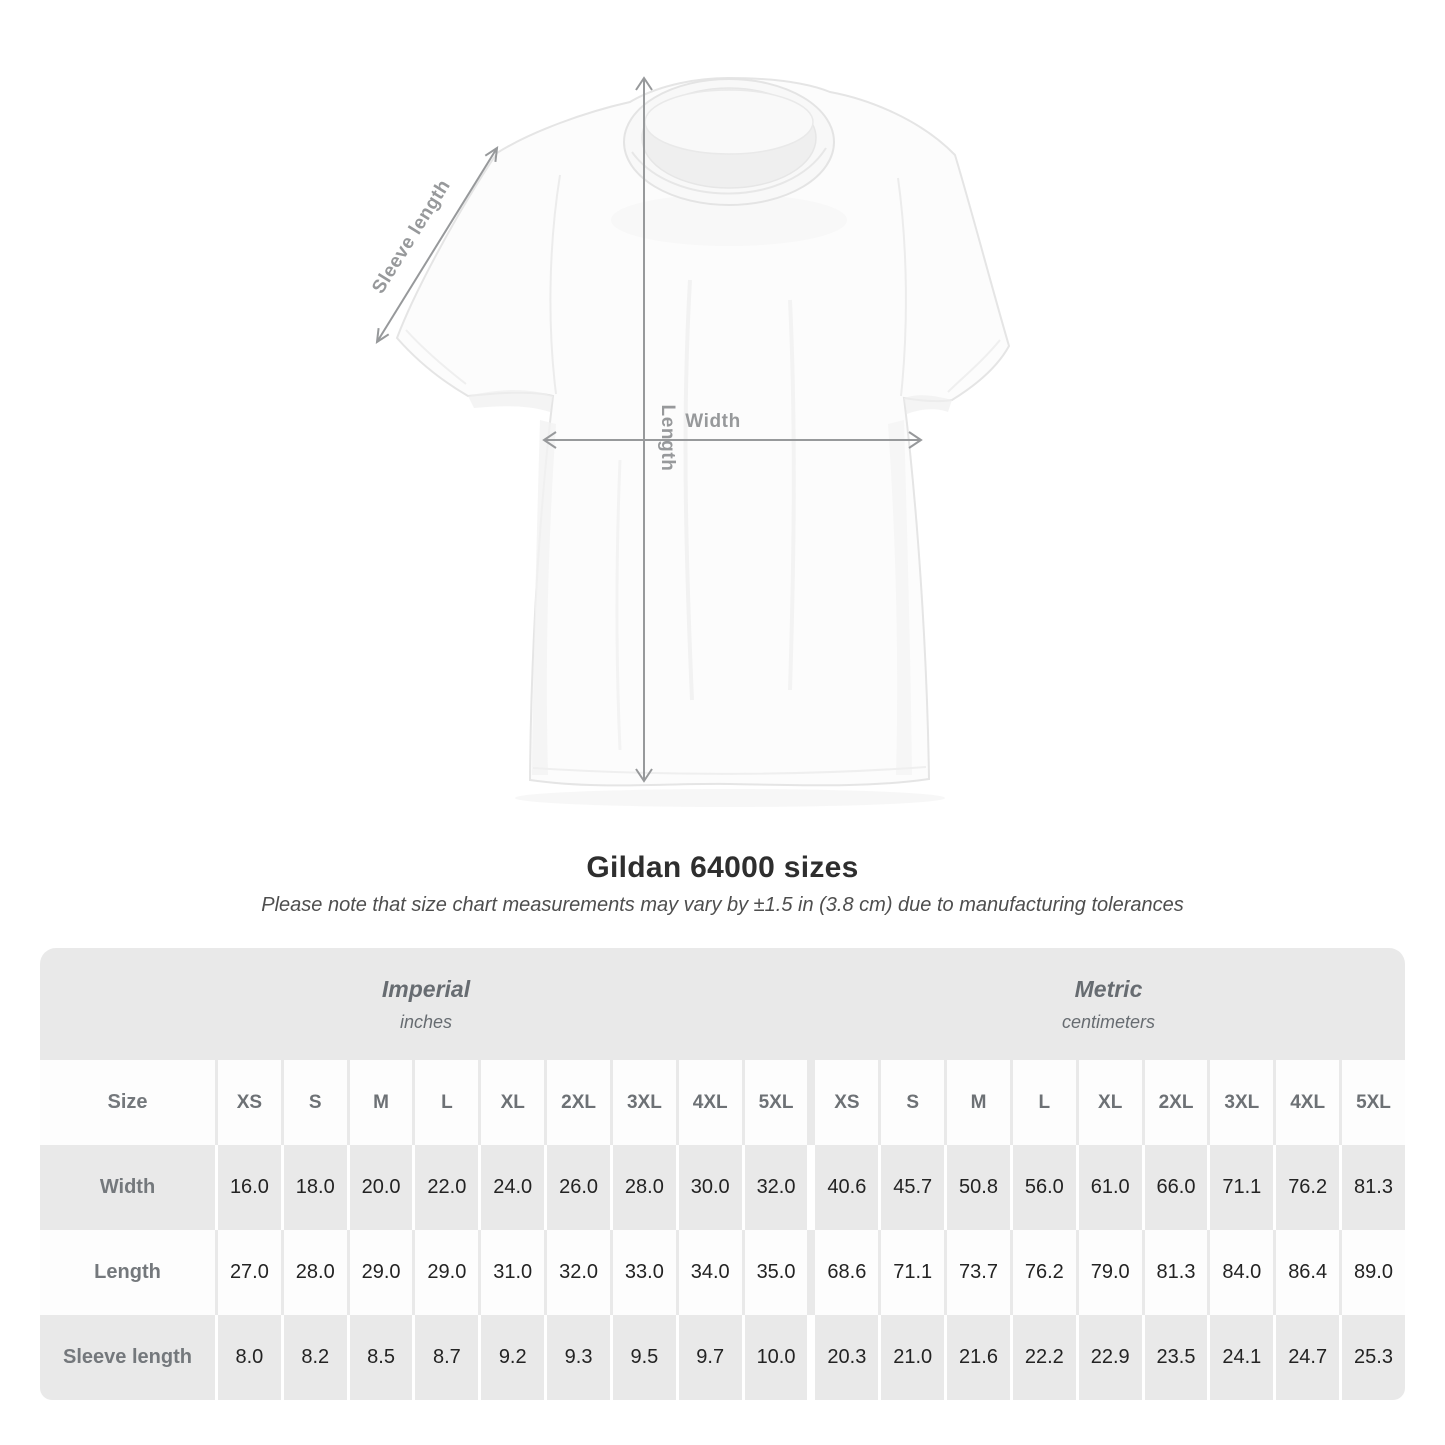 The height and width of the screenshot is (1445, 1445). What do you see at coordinates (426, 1021) in the screenshot?
I see `imperial-unit-label: inches` at bounding box center [426, 1021].